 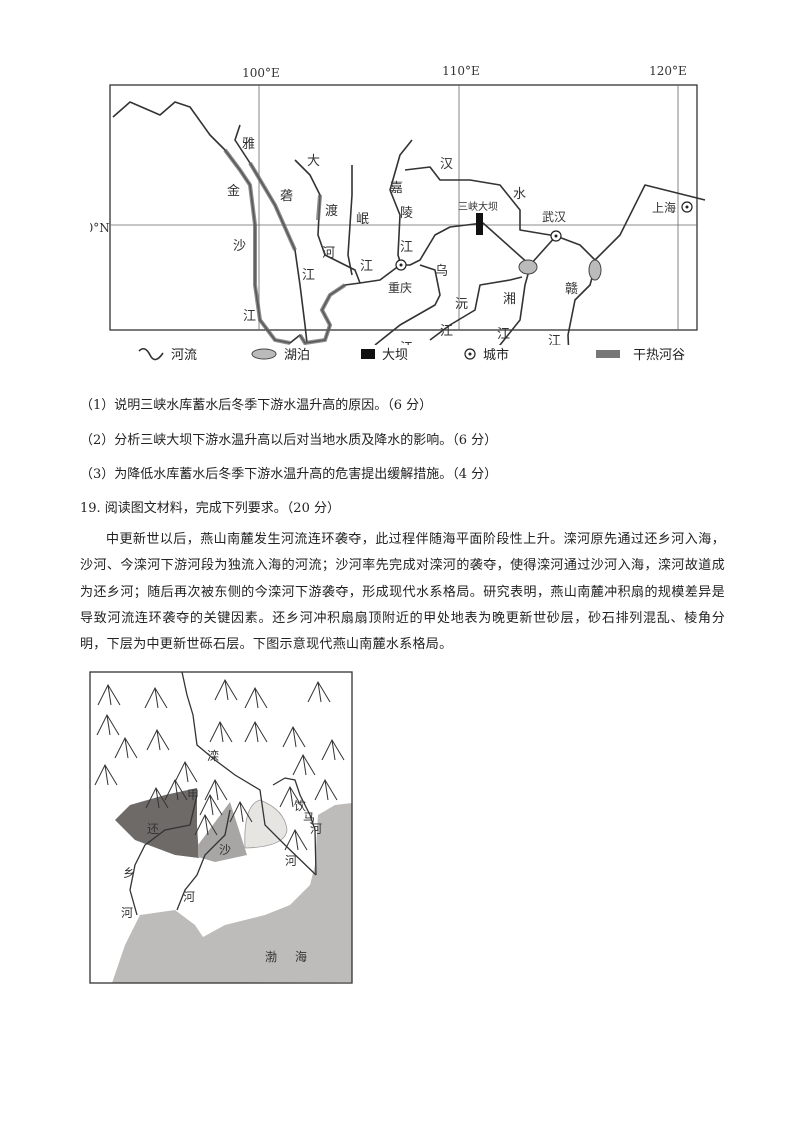 I want to click on yinma-river, so click(x=294, y=826).